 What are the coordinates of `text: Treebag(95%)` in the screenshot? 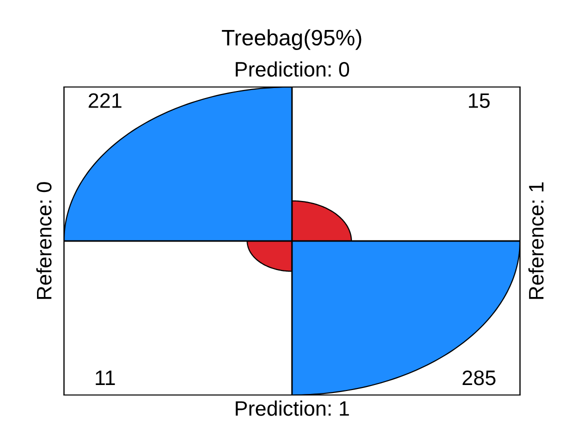 It's located at (292, 39).